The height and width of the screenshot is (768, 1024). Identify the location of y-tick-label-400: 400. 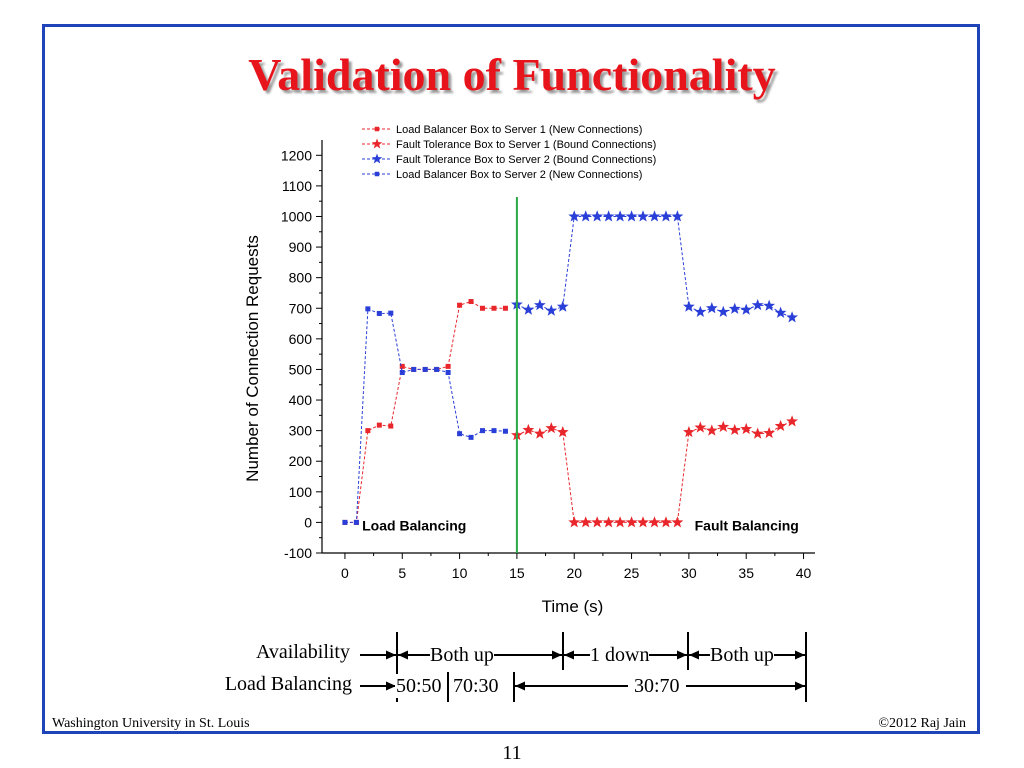
(301, 400).